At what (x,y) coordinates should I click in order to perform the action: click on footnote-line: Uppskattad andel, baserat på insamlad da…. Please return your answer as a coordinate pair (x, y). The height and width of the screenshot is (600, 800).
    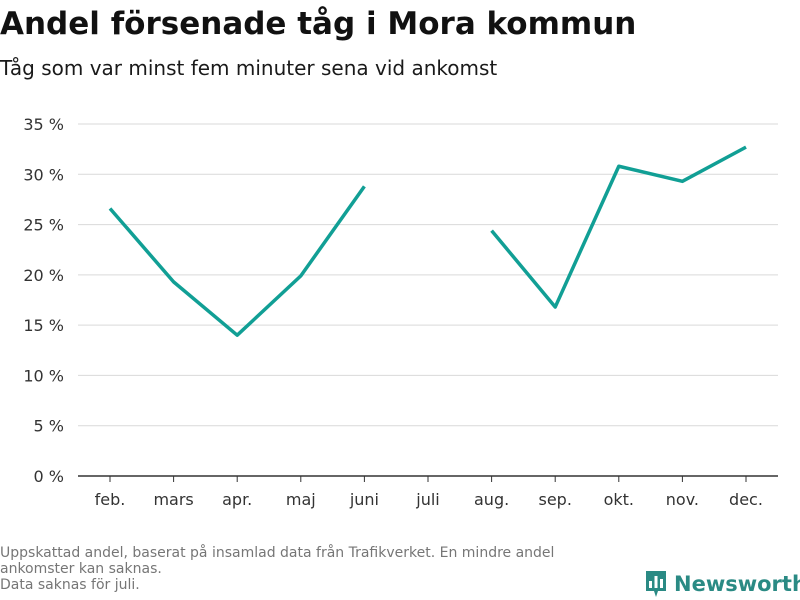
    Looking at the image, I should click on (277, 553).